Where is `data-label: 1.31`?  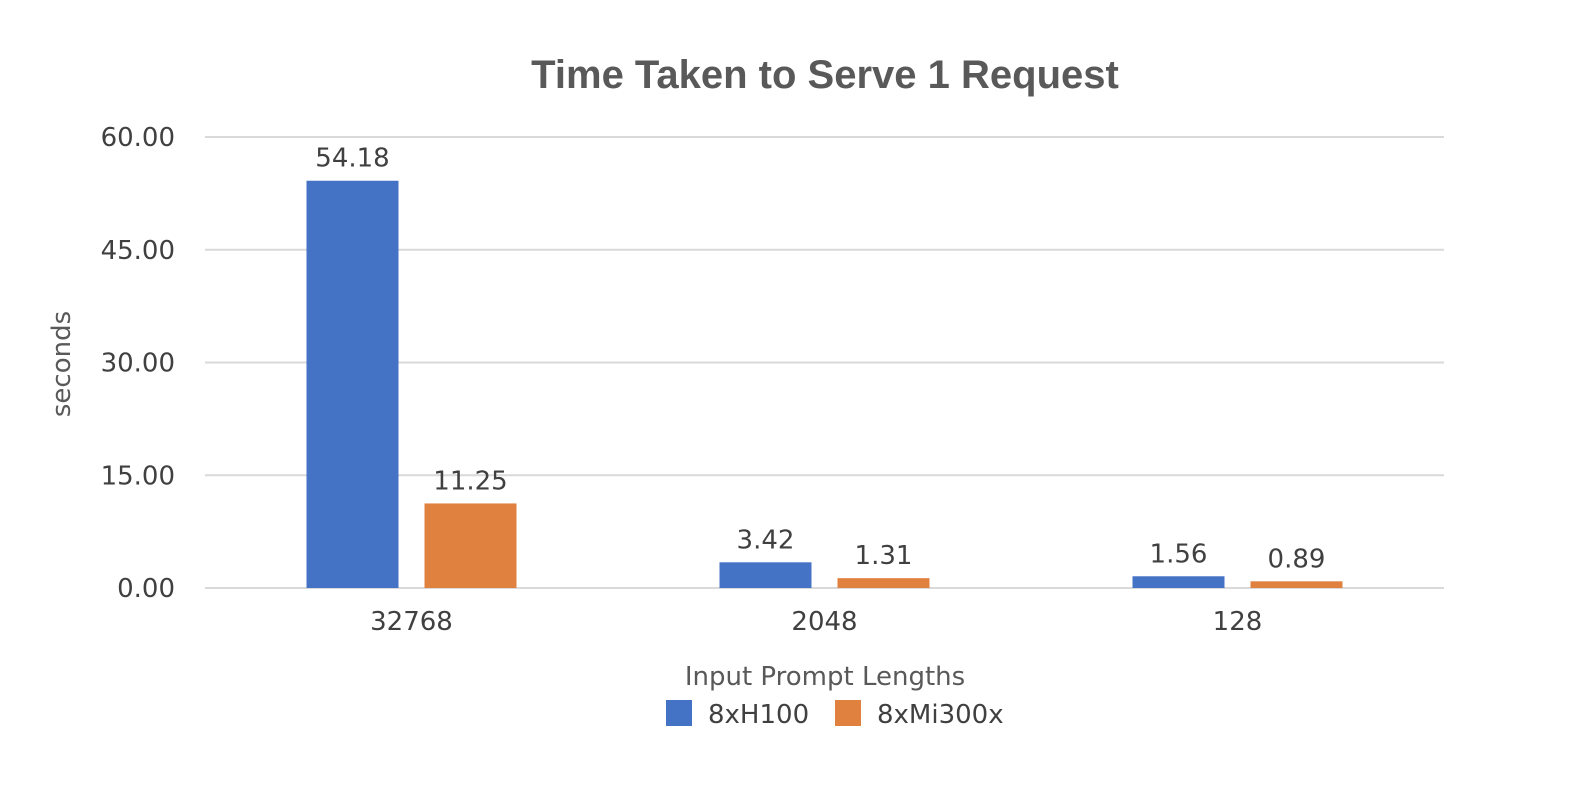 data-label: 1.31 is located at coordinates (884, 556).